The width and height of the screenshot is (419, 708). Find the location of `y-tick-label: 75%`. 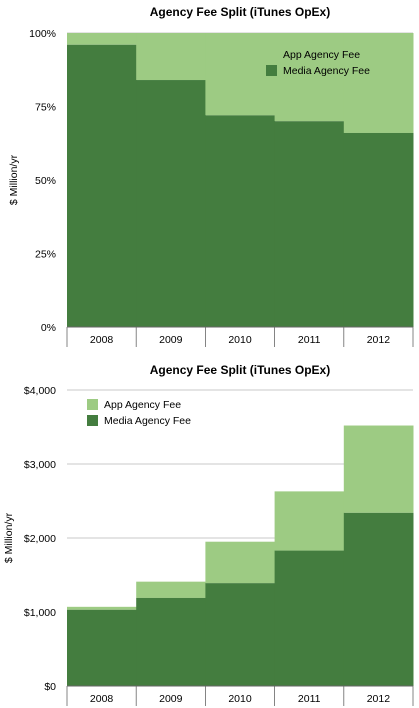

y-tick-label: 75% is located at coordinates (45, 108).